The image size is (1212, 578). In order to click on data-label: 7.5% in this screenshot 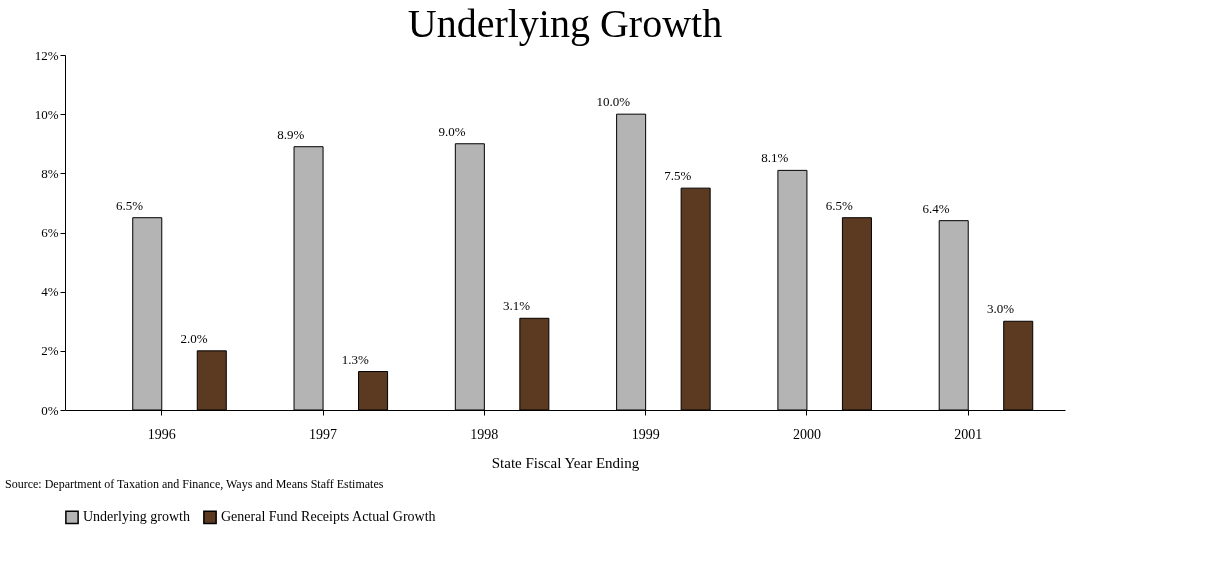, I will do `click(678, 176)`.